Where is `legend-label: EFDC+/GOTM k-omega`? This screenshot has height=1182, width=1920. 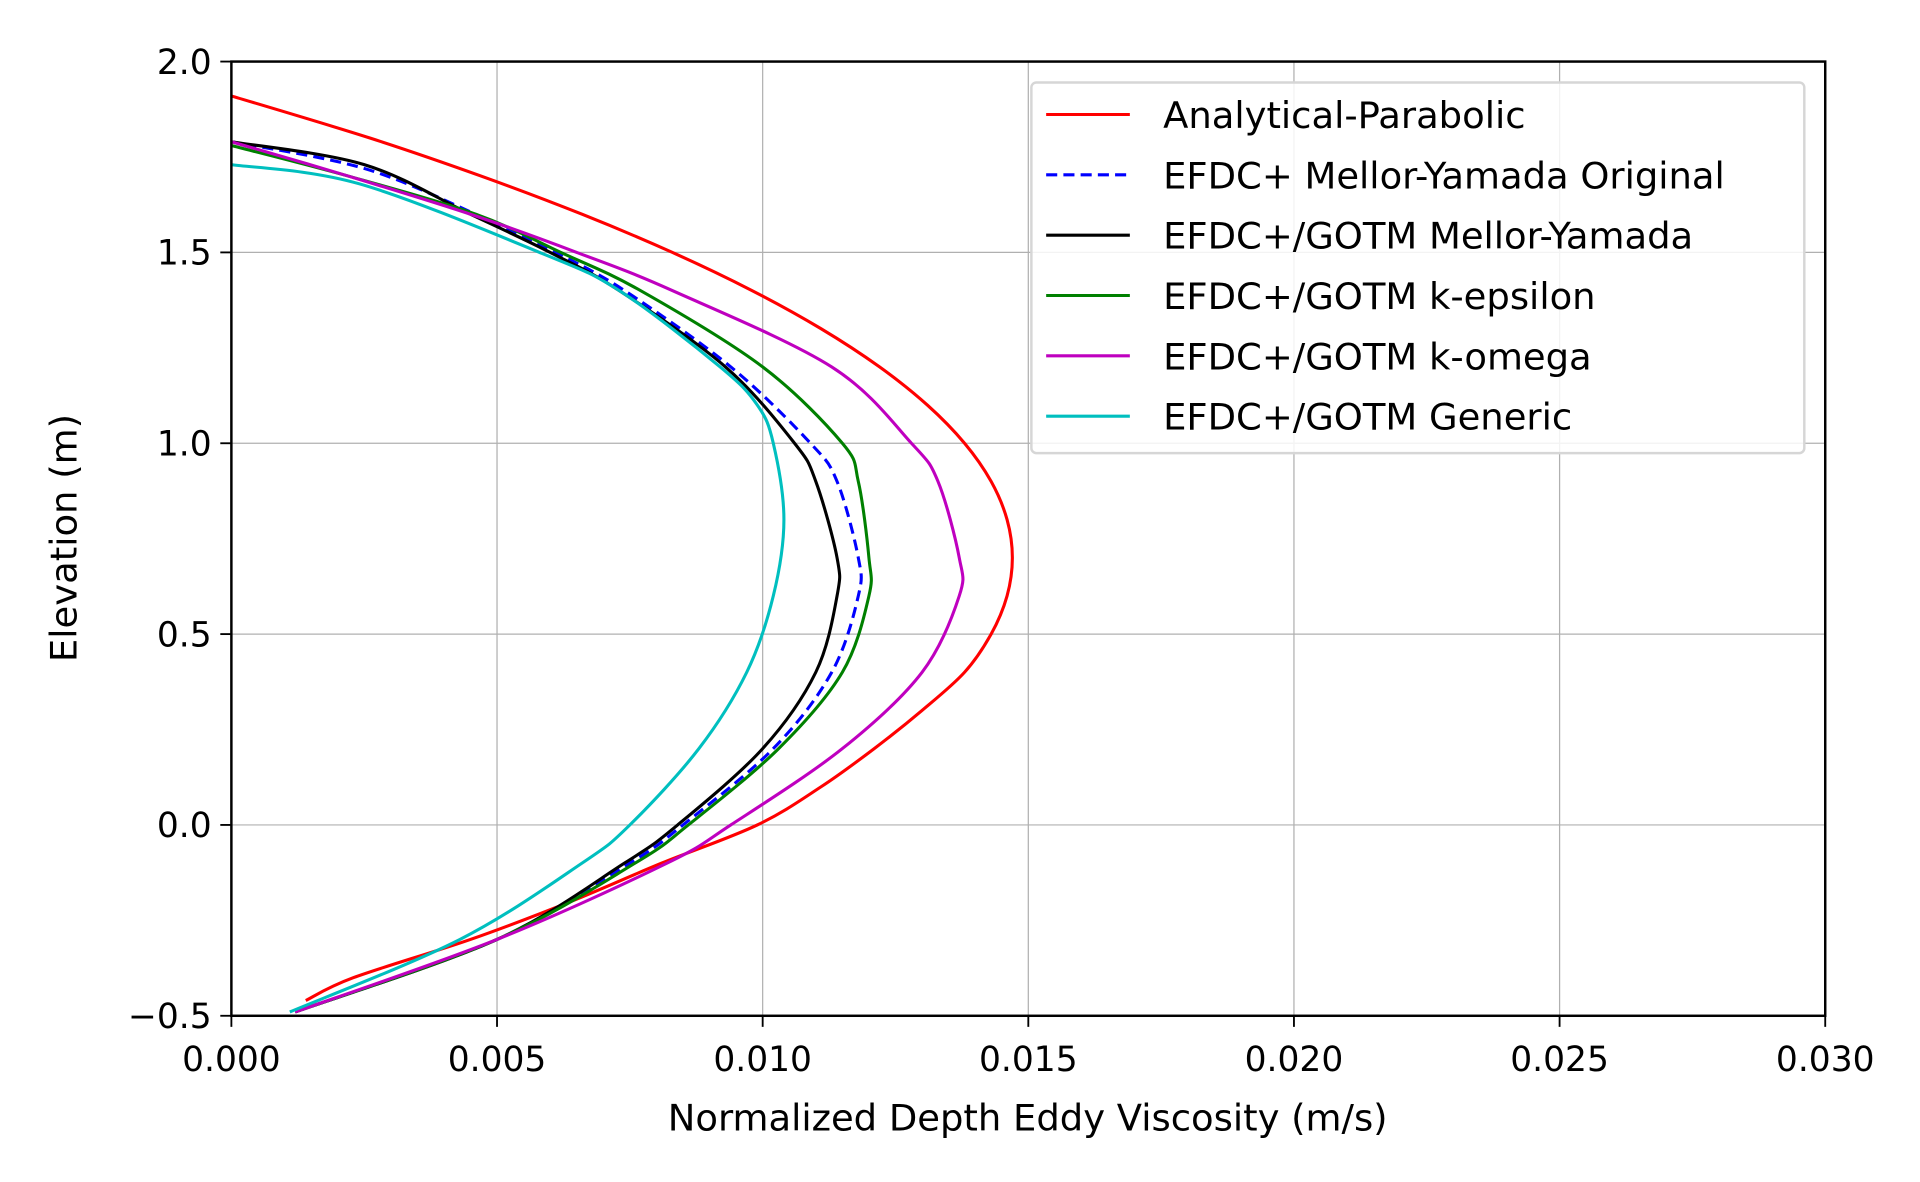 legend-label: EFDC+/GOTM k-omega is located at coordinates (1377, 356).